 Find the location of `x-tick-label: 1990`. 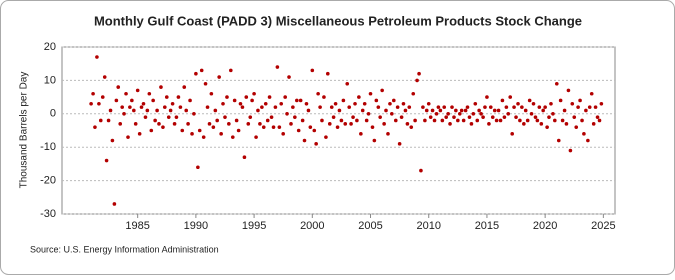

x-tick-label: 1990 is located at coordinates (196, 226).